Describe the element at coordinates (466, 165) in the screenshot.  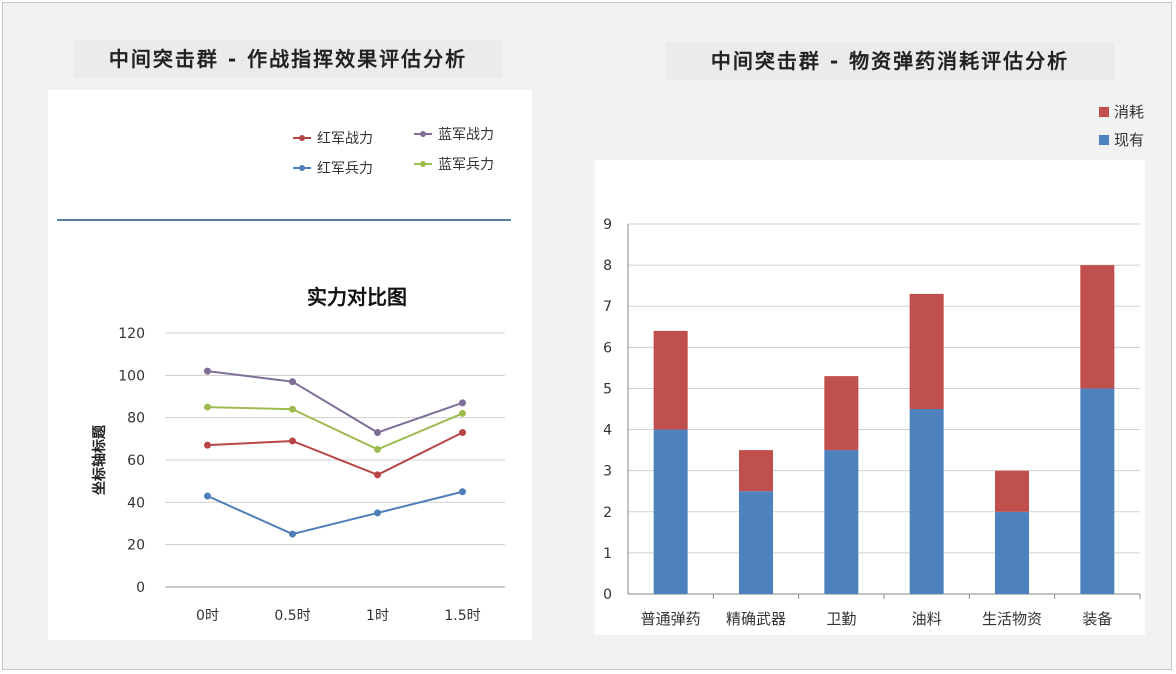
I see `line-legend-label: 蓝军兵力` at that location.